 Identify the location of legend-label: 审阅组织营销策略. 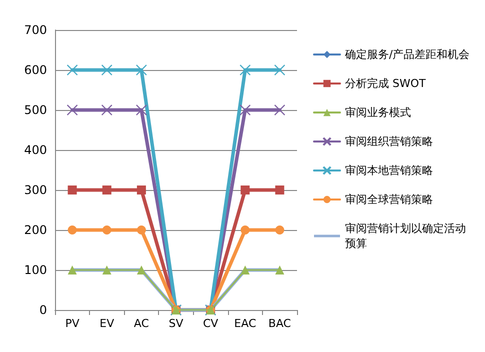
(389, 141).